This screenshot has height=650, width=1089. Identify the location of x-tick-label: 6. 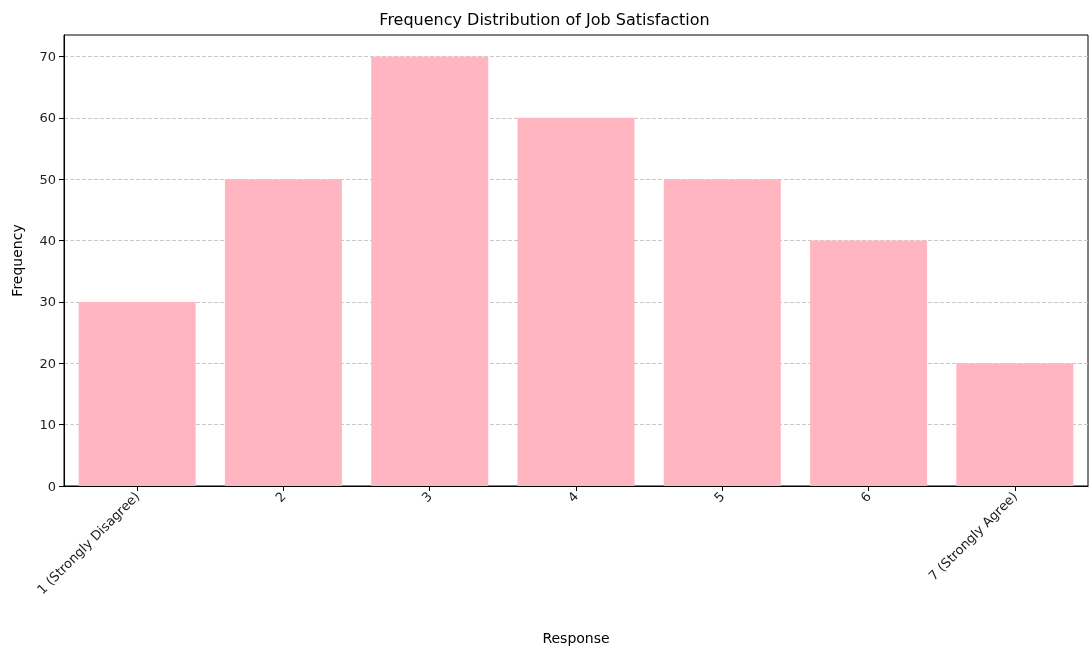
(865, 497).